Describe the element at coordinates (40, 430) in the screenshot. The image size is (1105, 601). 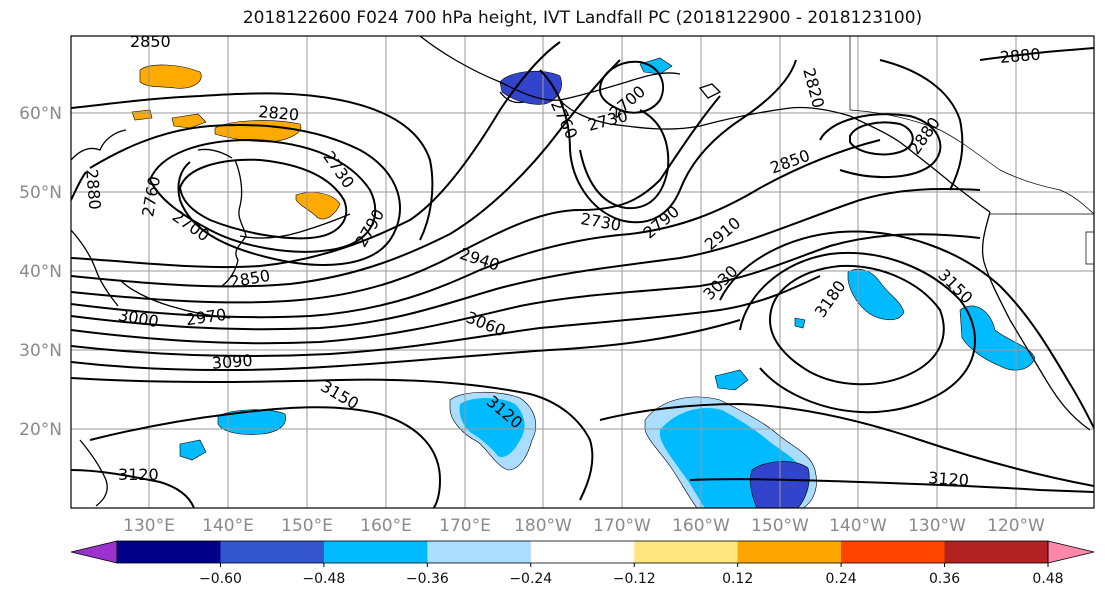
I see `lat-label: 20°N` at that location.